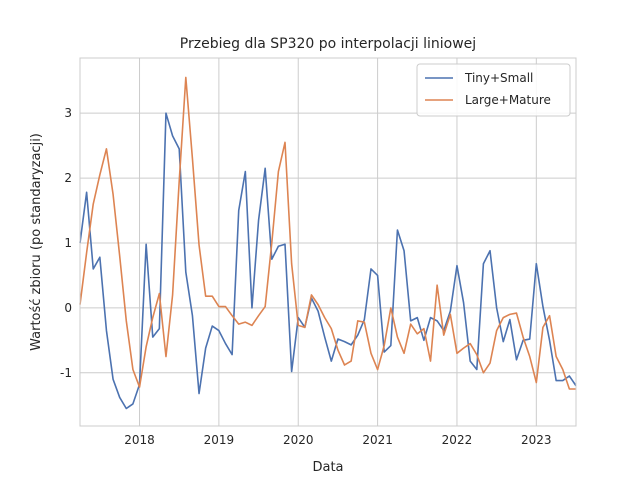 This screenshot has width=640, height=480. What do you see at coordinates (536, 440) in the screenshot?
I see `x-tick-label: 2023` at bounding box center [536, 440].